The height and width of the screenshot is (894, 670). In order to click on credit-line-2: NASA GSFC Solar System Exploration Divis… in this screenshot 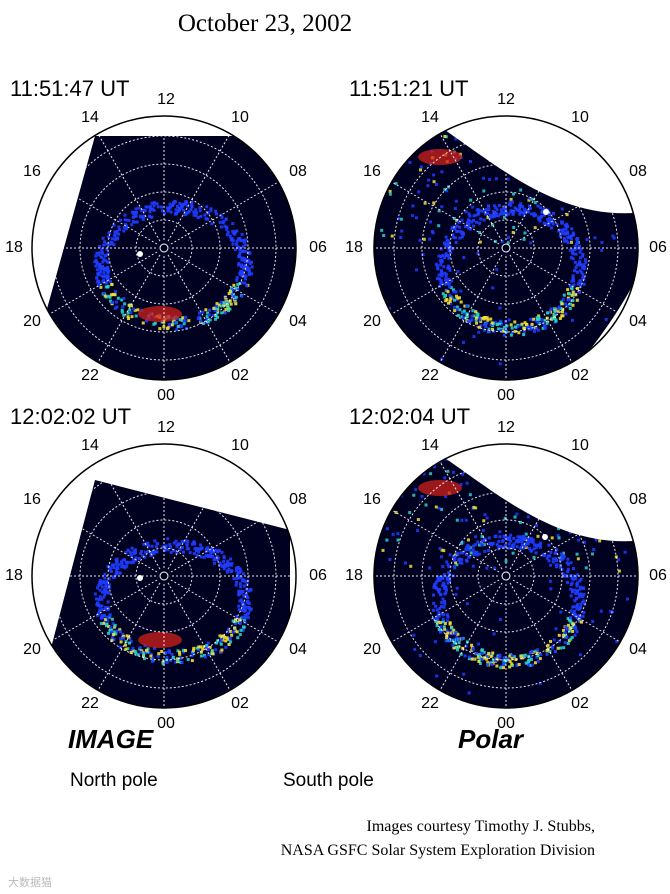, I will do `click(437, 850)`.